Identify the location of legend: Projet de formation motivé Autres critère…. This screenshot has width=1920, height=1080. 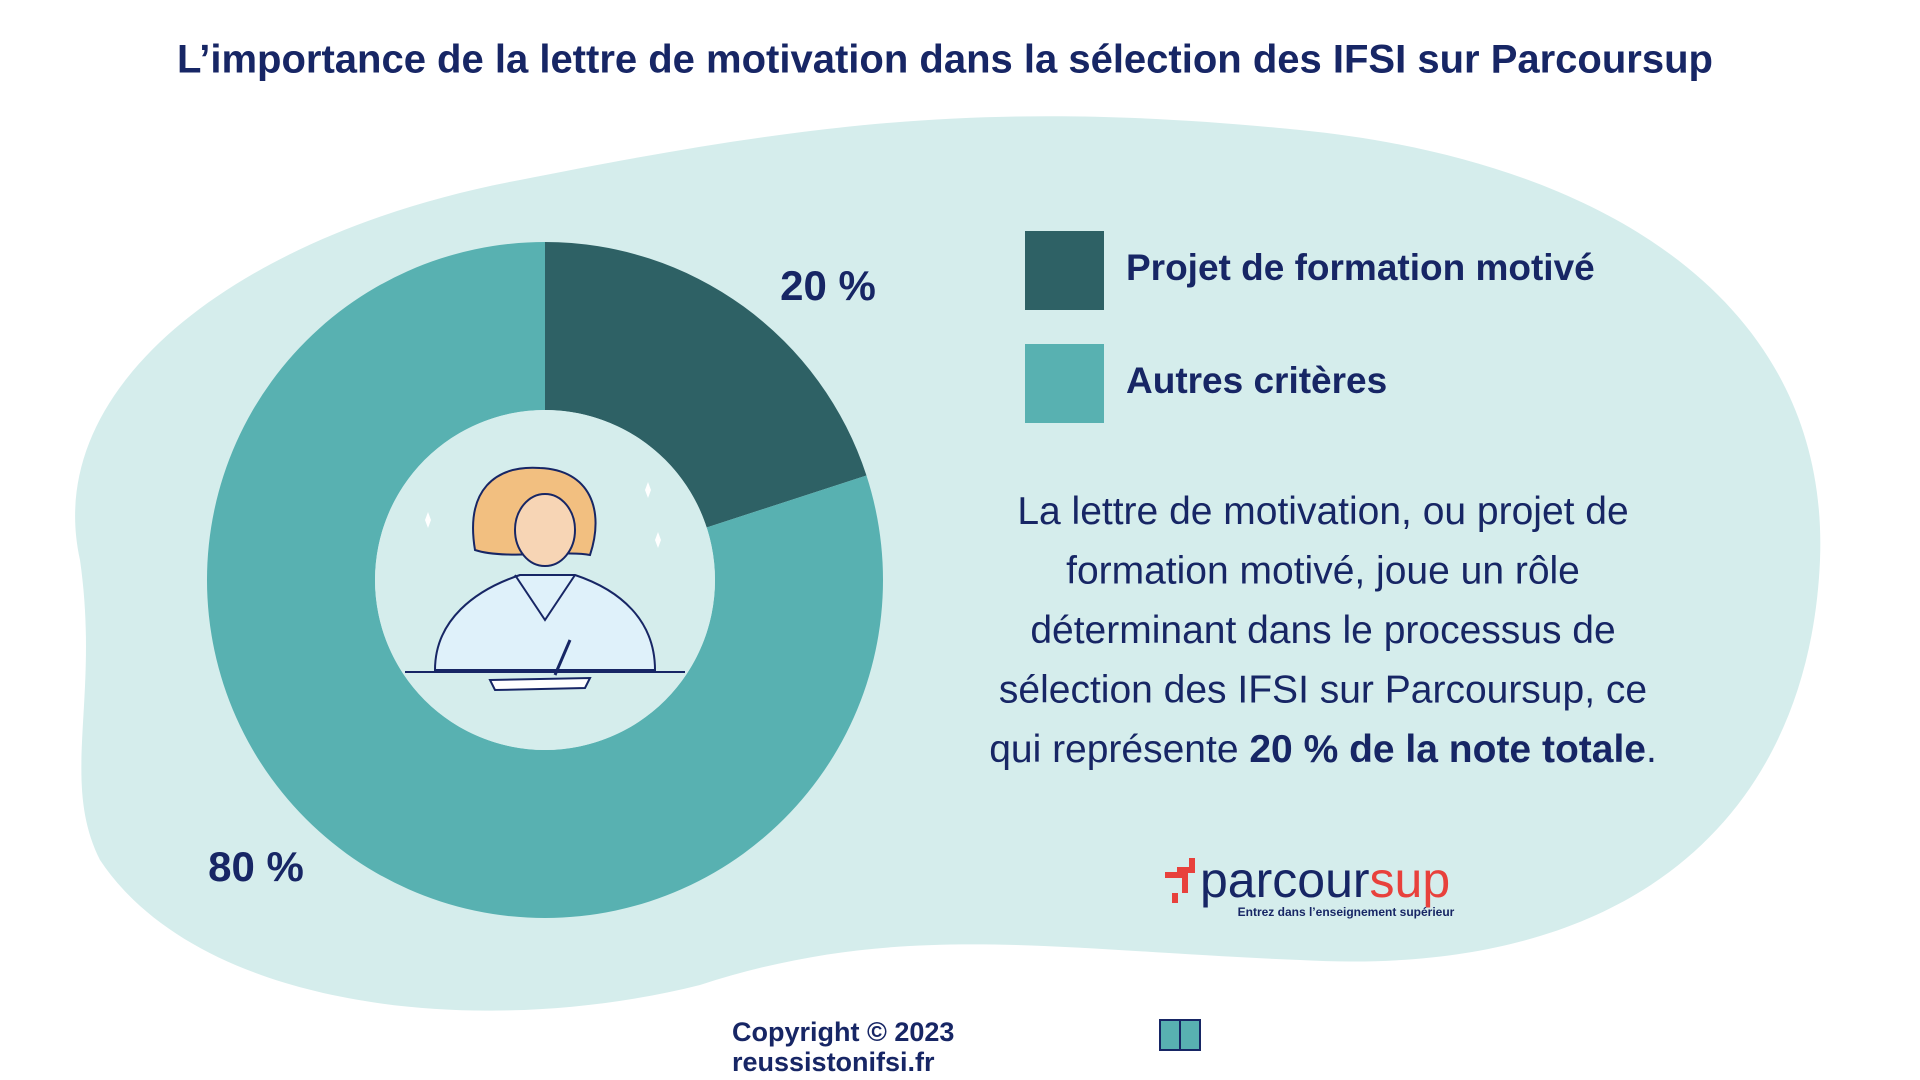
(1310, 327).